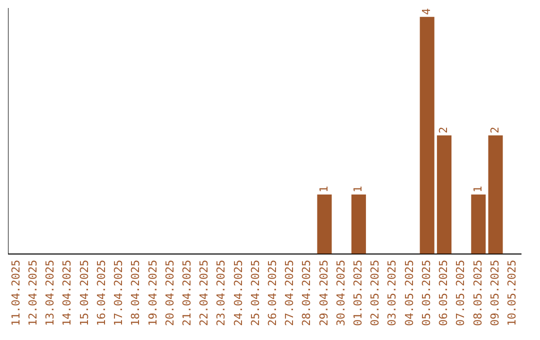  What do you see at coordinates (255, 293) in the screenshot?
I see `x-tick-label: 25.04.2025` at bounding box center [255, 293].